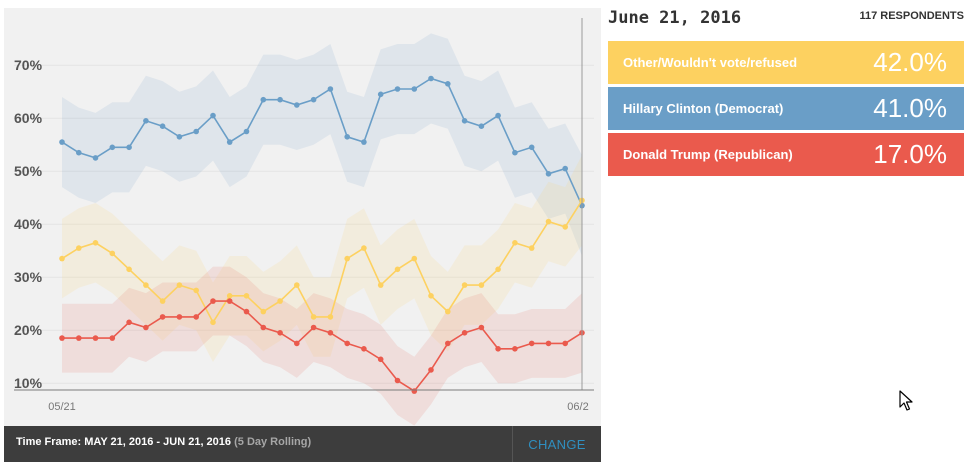  I want to click on legend-label-clinton: Hillary Clinton (Democrat), so click(703, 108).